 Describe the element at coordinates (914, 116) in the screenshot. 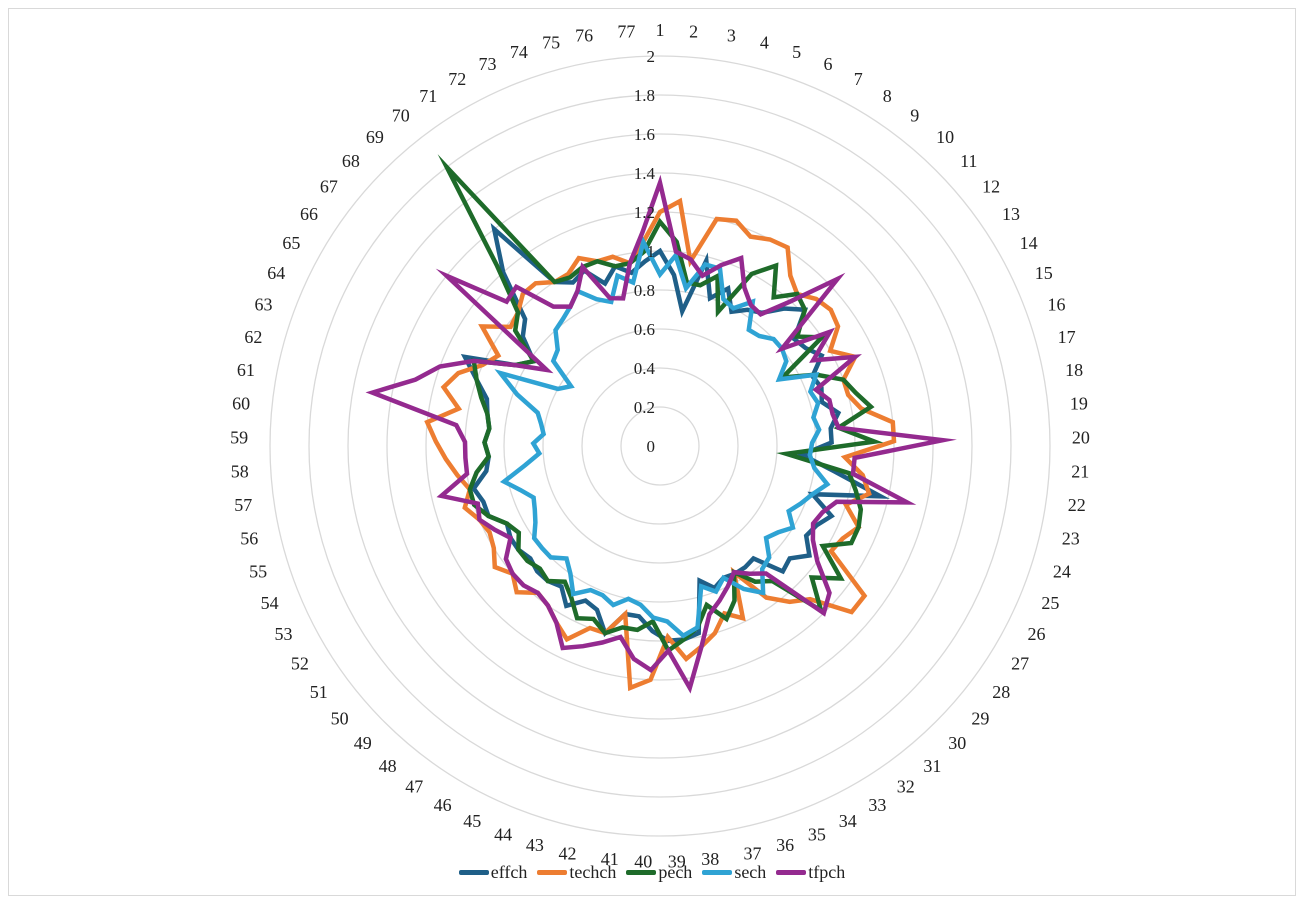

I see `category-label-9: 9` at that location.